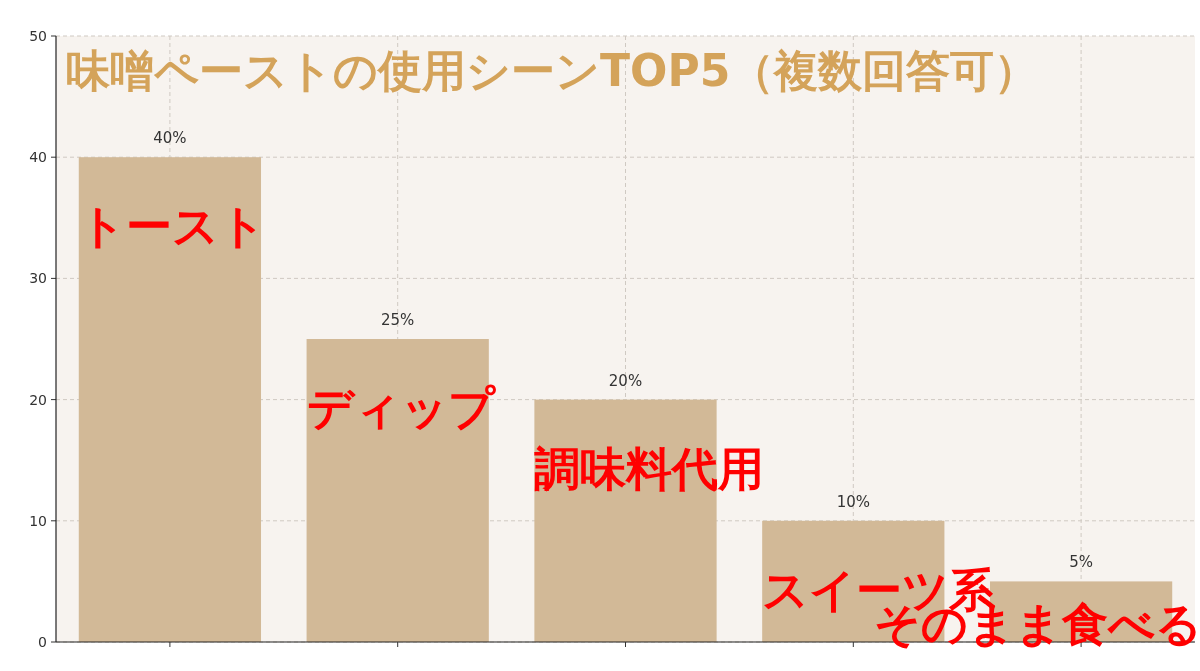 This screenshot has height=671, width=1200. What do you see at coordinates (38, 399) in the screenshot?
I see `y-tick-label: 20` at bounding box center [38, 399].